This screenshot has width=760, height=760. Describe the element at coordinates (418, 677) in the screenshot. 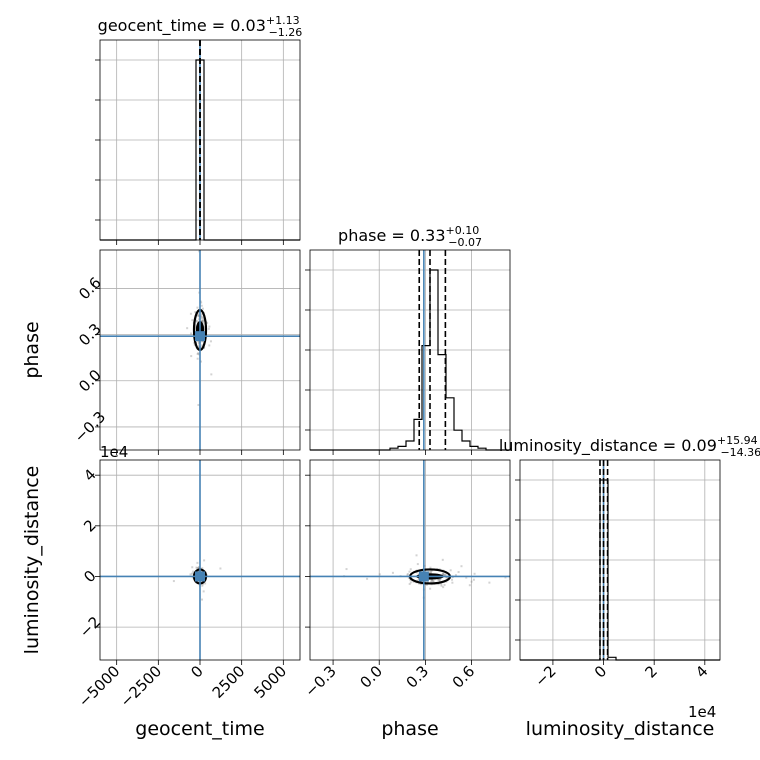

I see `x-tick-label: 0.3` at that location.